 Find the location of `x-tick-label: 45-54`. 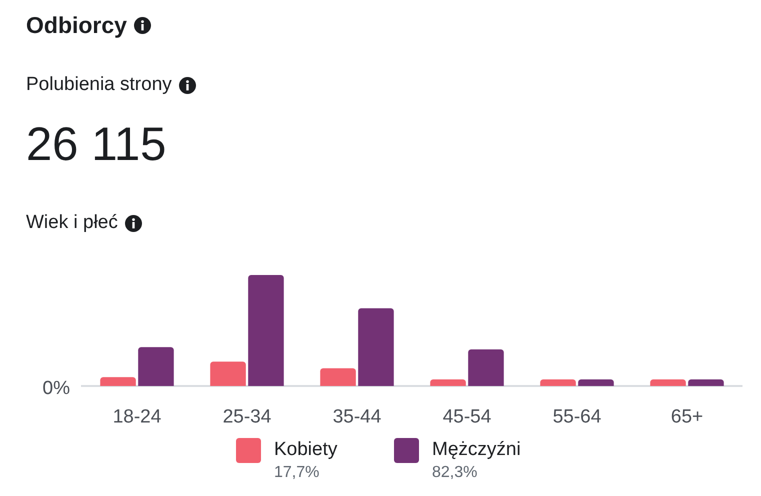

x-tick-label: 45-54 is located at coordinates (467, 417).